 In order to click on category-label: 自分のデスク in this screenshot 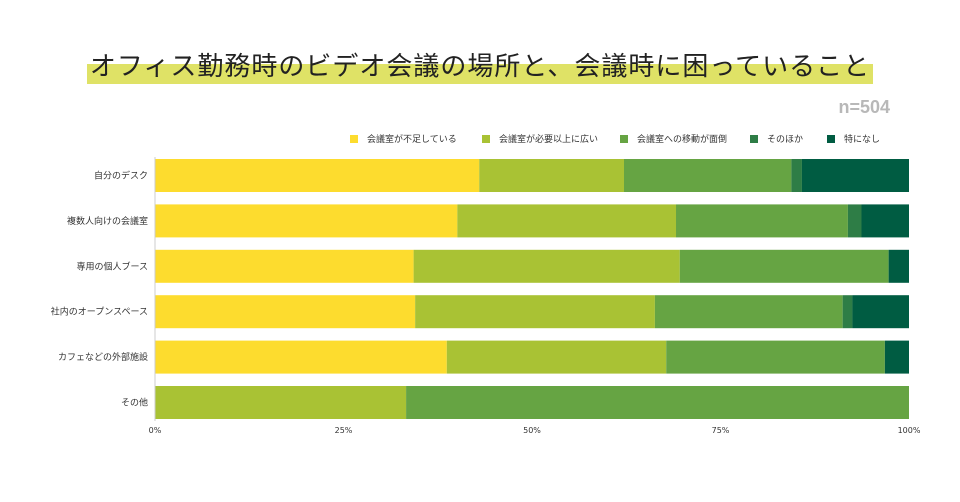, I will do `click(121, 176)`.